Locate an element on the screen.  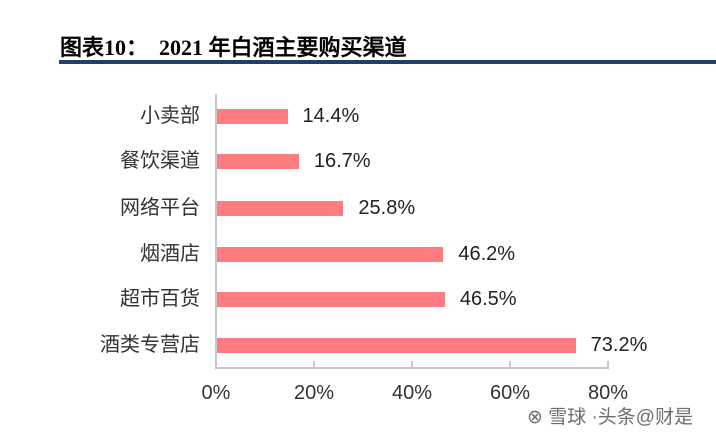
y-axis-line is located at coordinates (216, 231).